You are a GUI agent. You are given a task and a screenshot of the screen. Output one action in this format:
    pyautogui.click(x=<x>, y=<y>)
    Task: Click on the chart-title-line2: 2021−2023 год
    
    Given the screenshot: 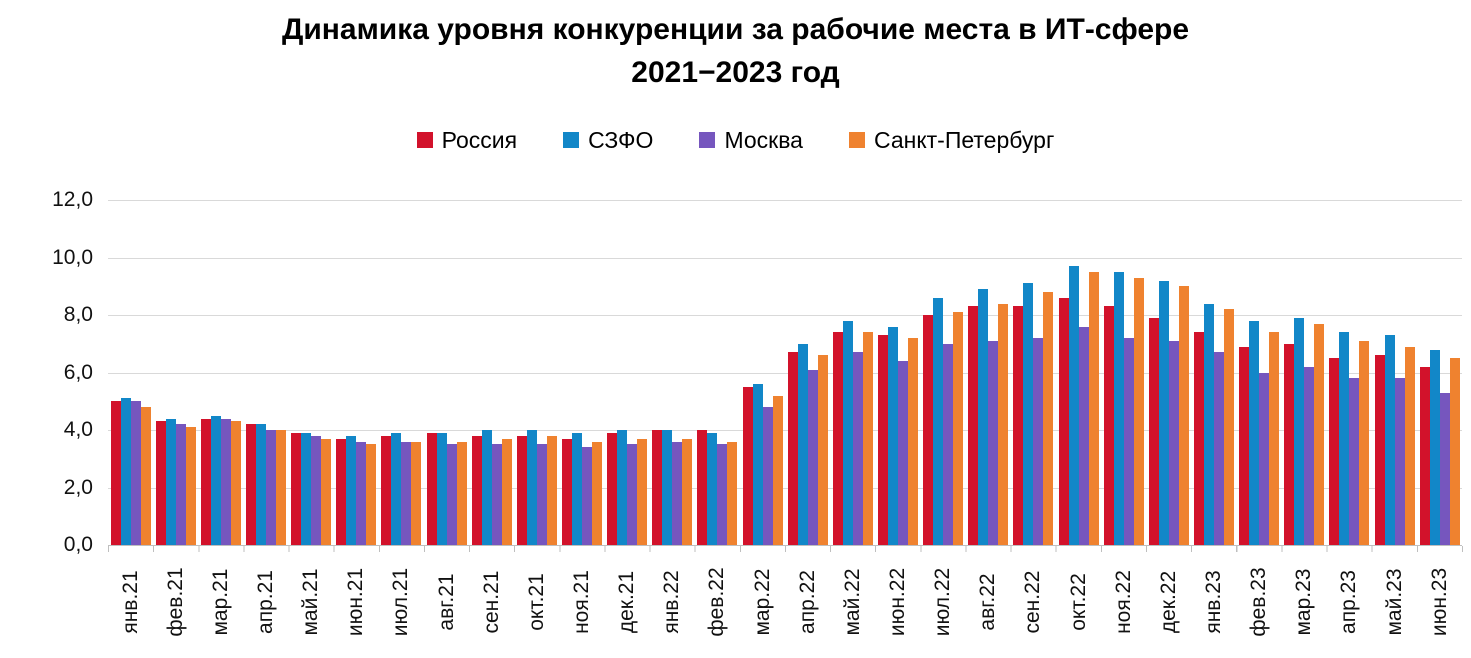 What is the action you would take?
    pyautogui.click(x=735, y=72)
    